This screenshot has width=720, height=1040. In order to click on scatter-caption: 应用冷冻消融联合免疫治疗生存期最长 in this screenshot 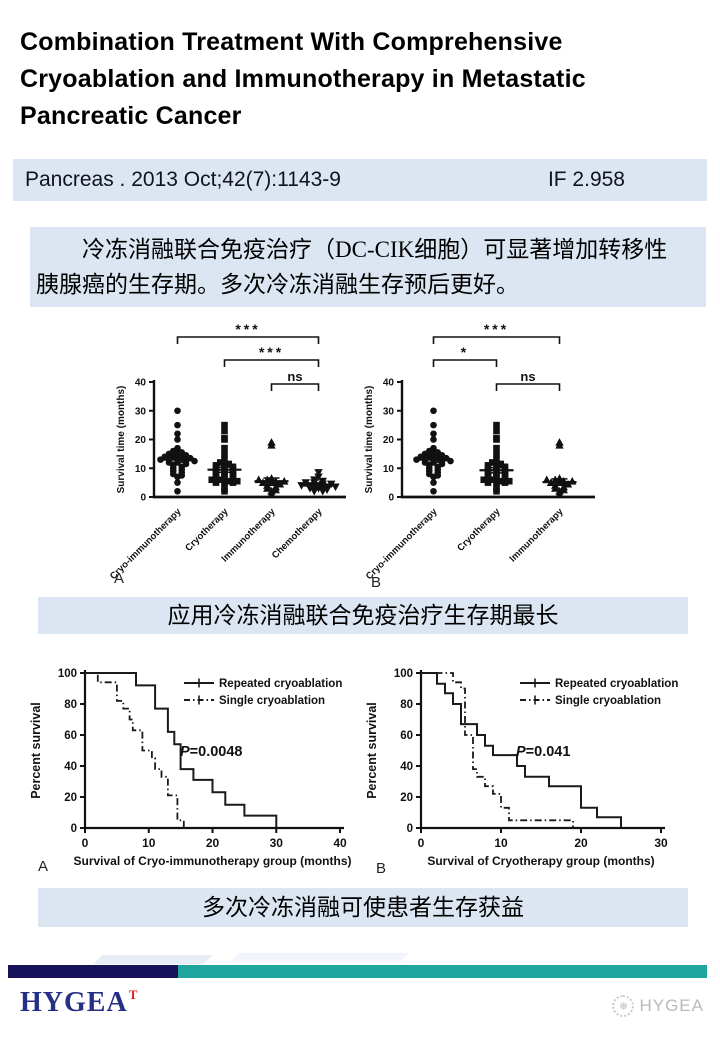, I will do `click(363, 615)`.